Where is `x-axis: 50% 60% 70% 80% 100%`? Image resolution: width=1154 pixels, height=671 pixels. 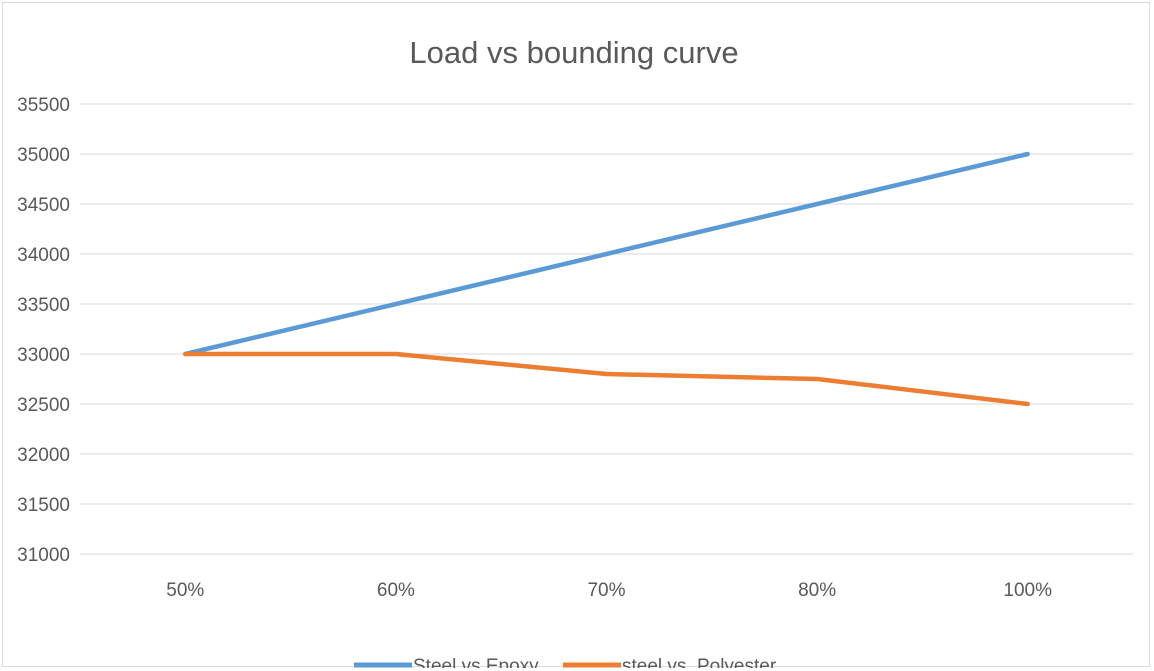
x-axis: 50% 60% 70% 80% 100% is located at coordinates (609, 590).